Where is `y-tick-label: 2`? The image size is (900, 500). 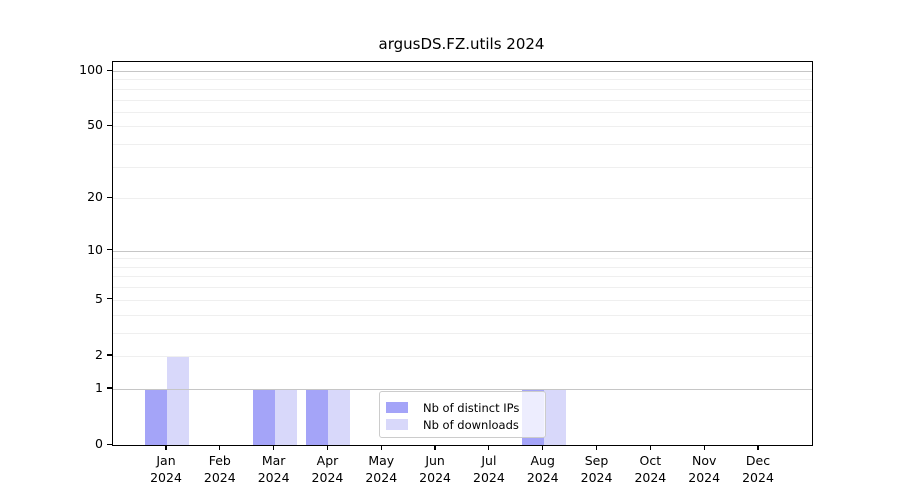
y-tick-label: 2 is located at coordinates (99, 354).